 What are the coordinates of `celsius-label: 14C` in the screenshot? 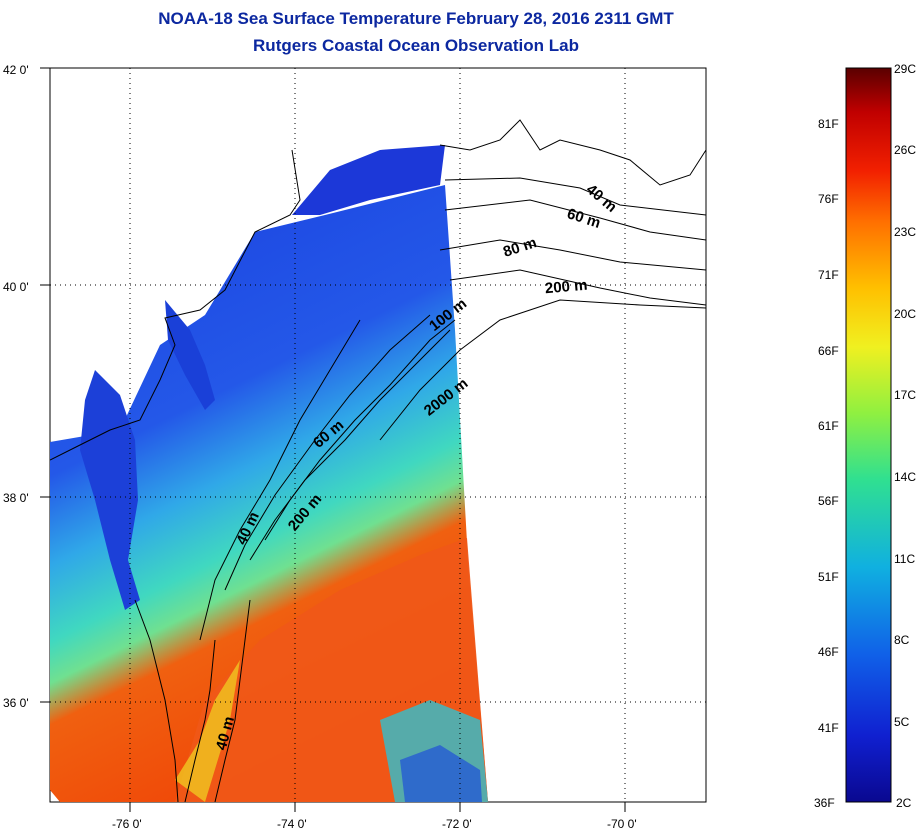 It's located at (905, 477).